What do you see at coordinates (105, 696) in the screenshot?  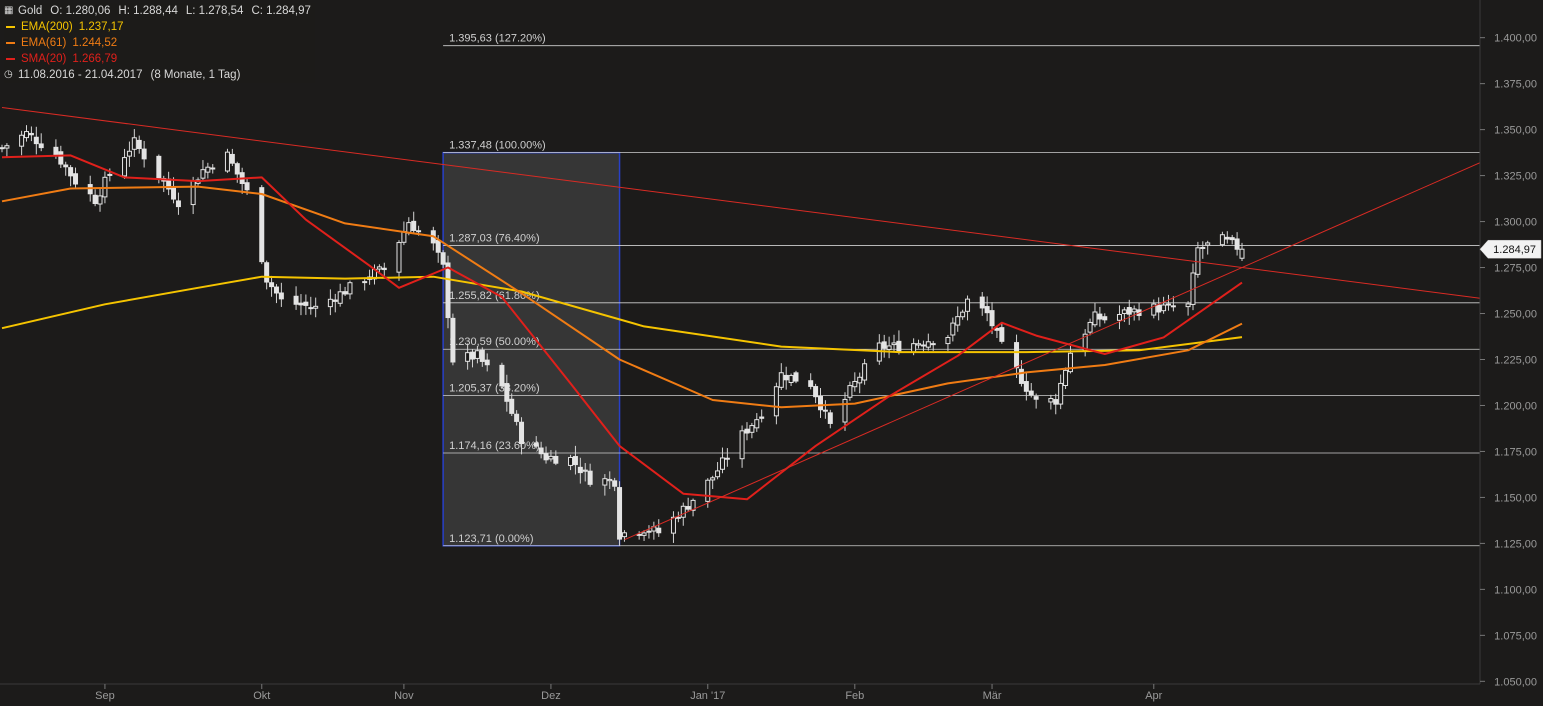 I see `x-tick-label: Sep` at bounding box center [105, 696].